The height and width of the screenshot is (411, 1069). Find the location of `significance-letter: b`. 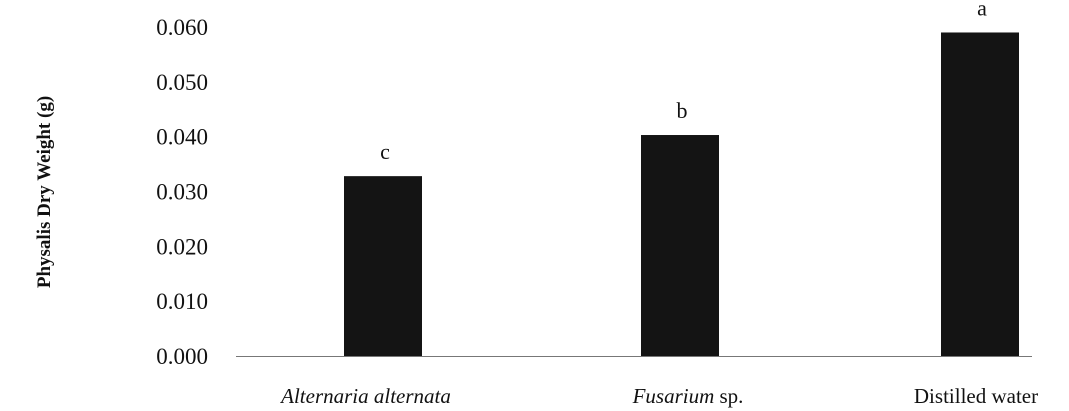

significance-letter: b is located at coordinates (682, 110).